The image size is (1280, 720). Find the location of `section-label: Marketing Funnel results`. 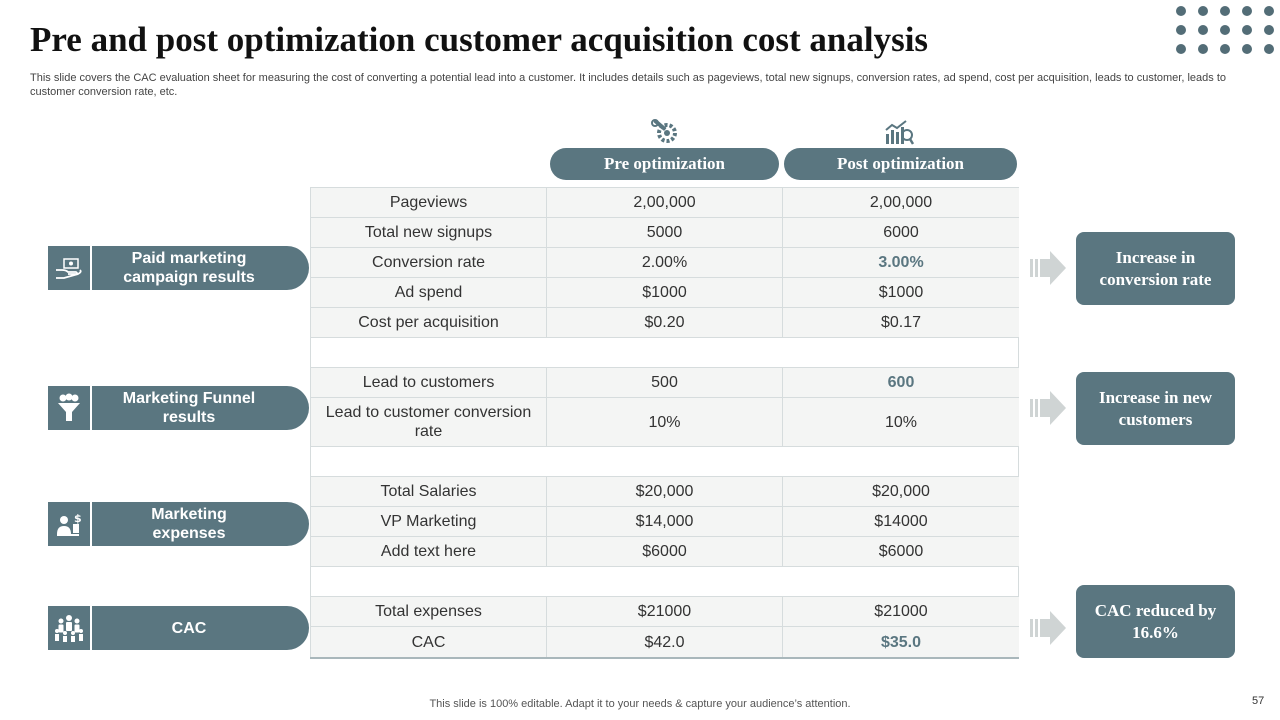

section-label: Marketing Funnel results is located at coordinates (189, 408).